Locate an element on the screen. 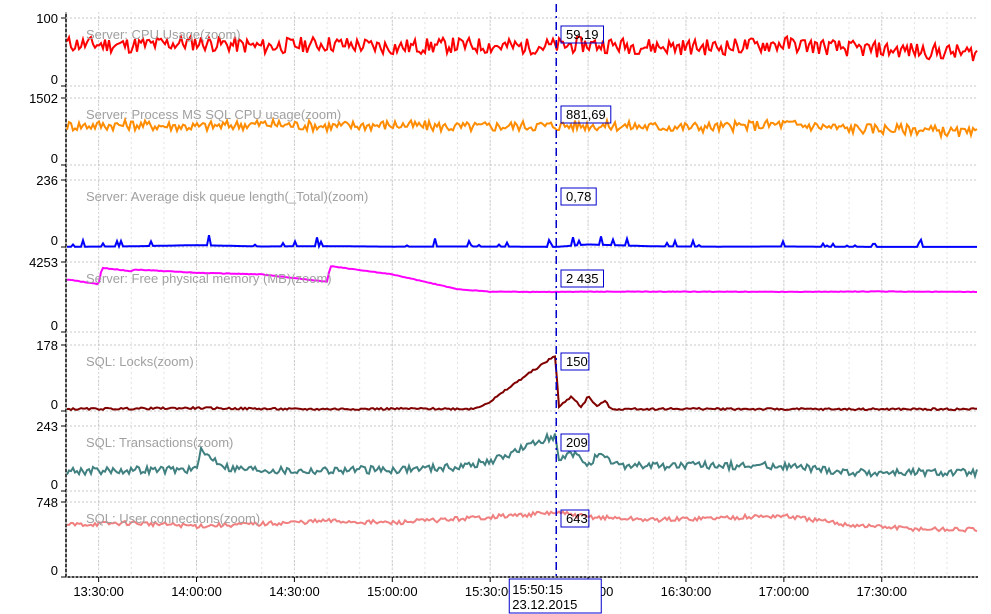 Image resolution: width=991 pixels, height=614 pixels. y-max-label: 4253 is located at coordinates (43, 262).